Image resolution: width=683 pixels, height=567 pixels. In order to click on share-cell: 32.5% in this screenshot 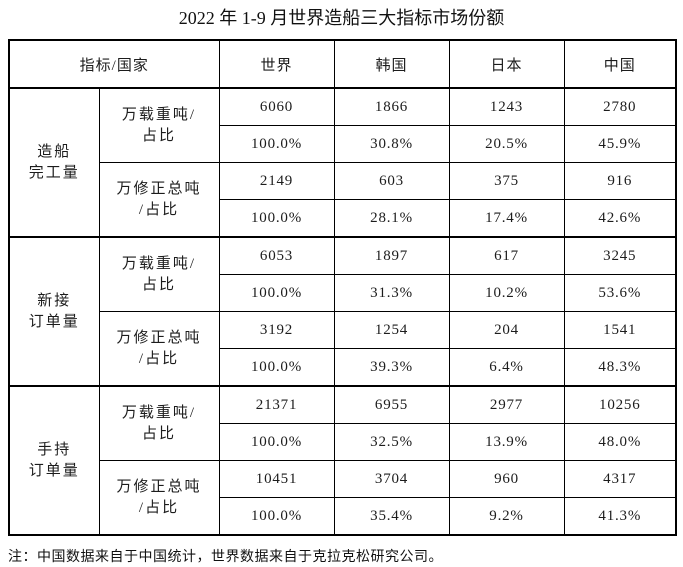, I will do `click(391, 442)`.